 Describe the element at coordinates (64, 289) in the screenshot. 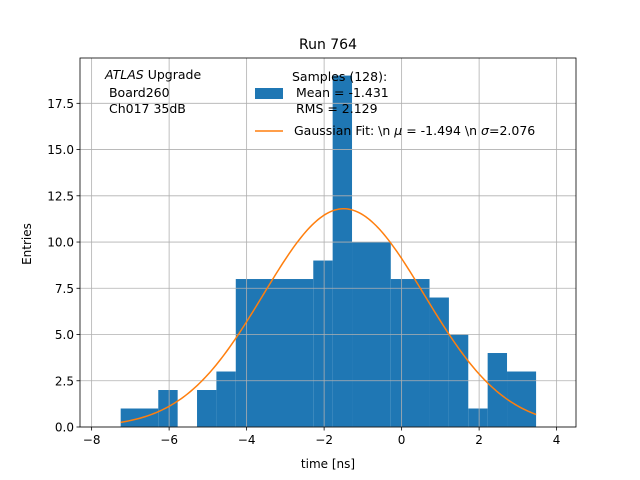

I see `y-tick-label-3: 7.5` at that location.